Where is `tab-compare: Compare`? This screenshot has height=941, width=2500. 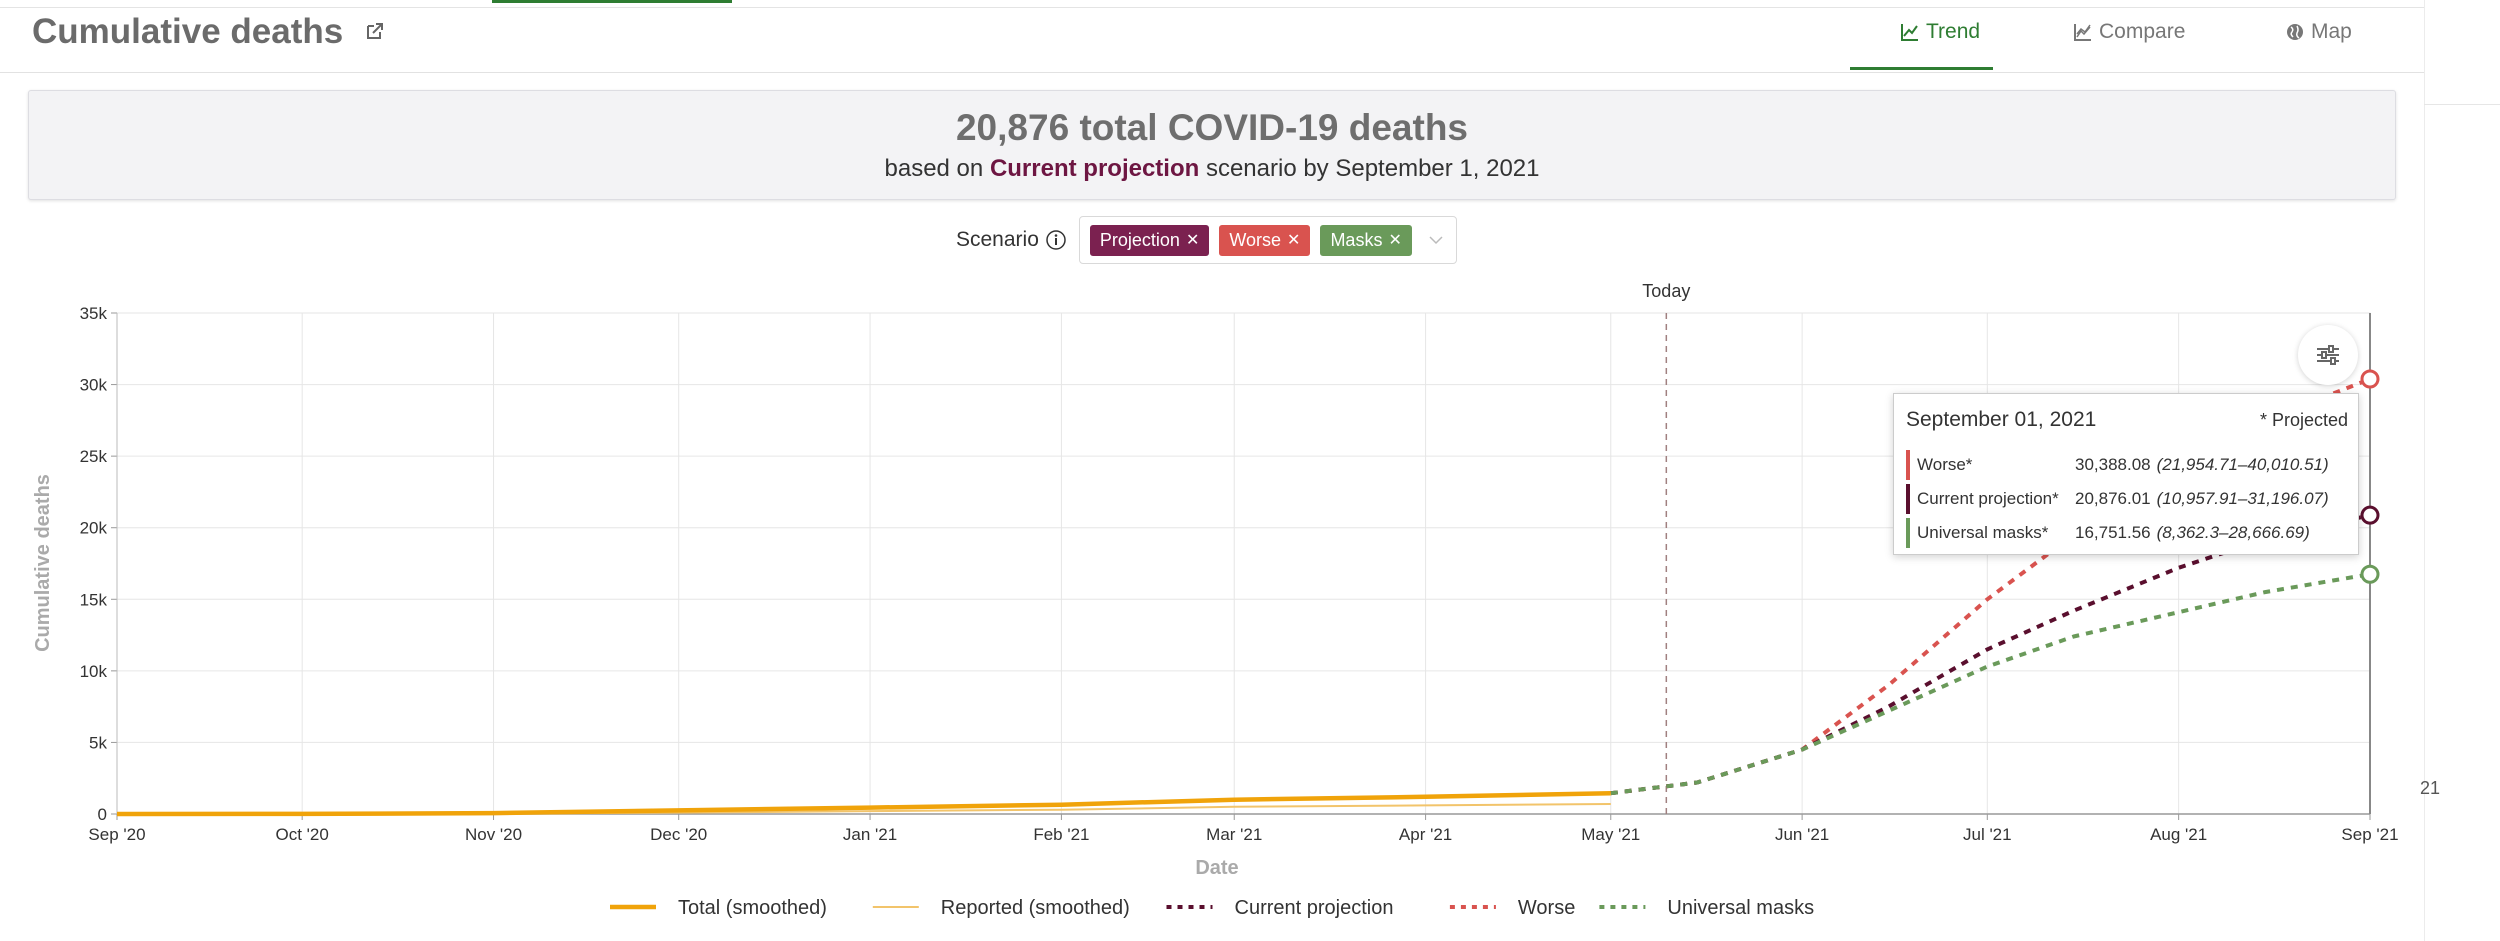
tab-compare: Compare is located at coordinates (2129, 32).